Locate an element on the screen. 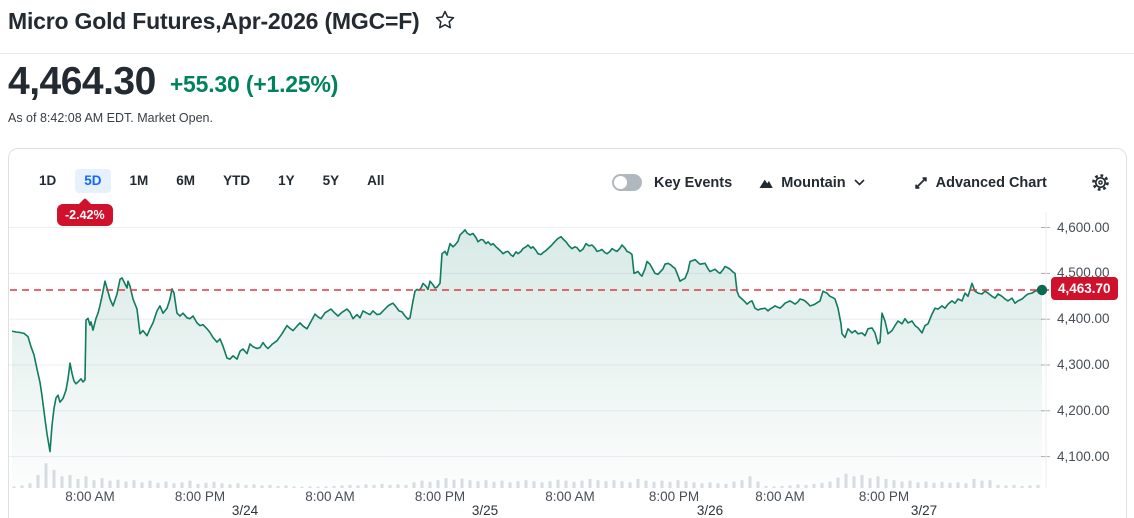  toggle-knob is located at coordinates (620, 182).